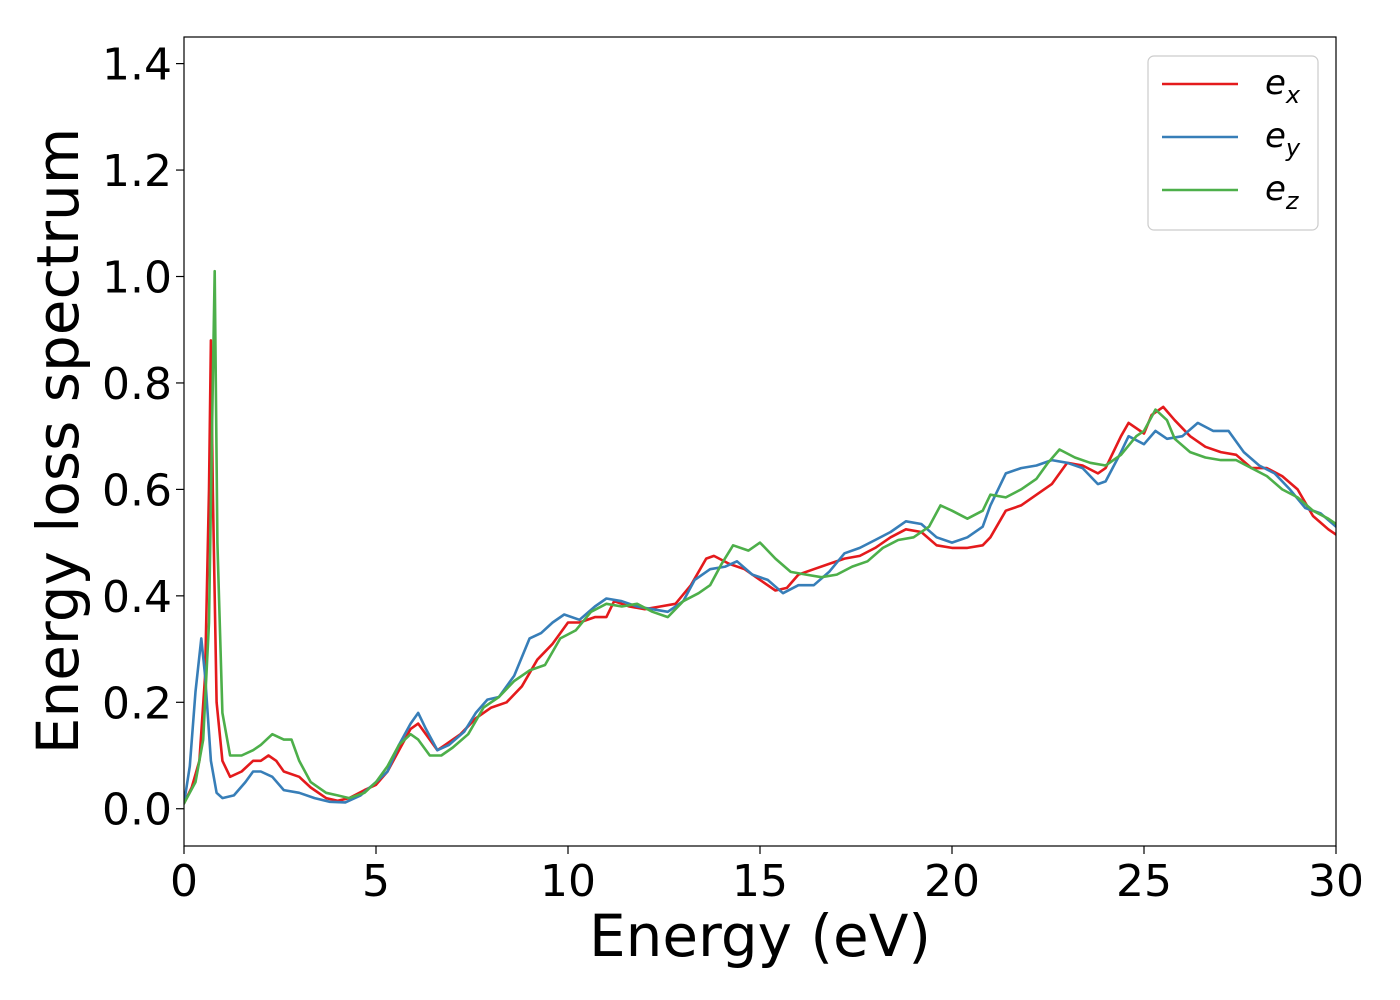 Image resolution: width=1400 pixels, height=1000 pixels. I want to click on legend-box, so click(1233, 143).